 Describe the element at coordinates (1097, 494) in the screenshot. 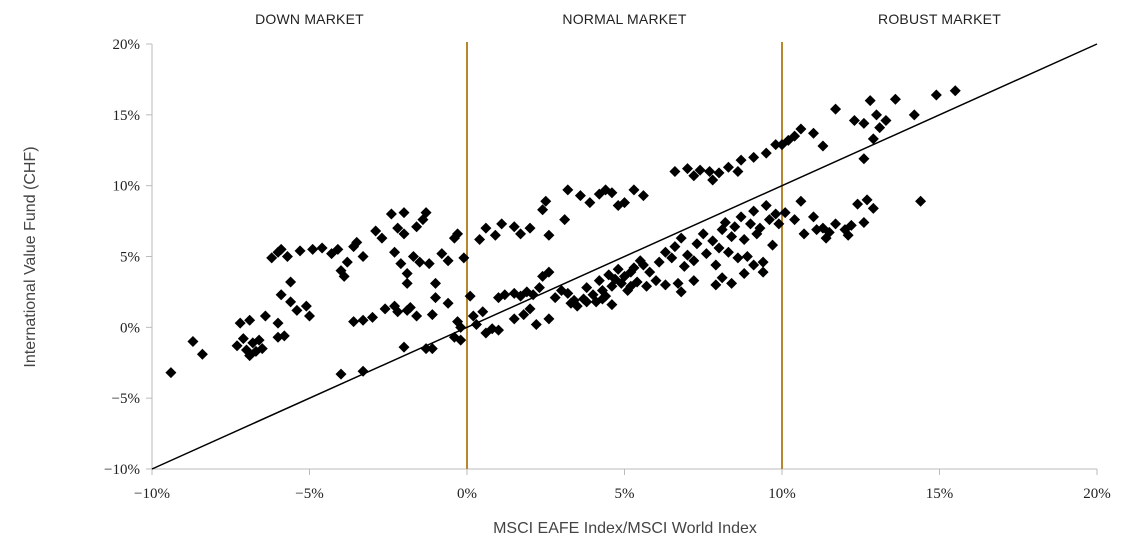

I see `x-tick-label: 20%` at that location.